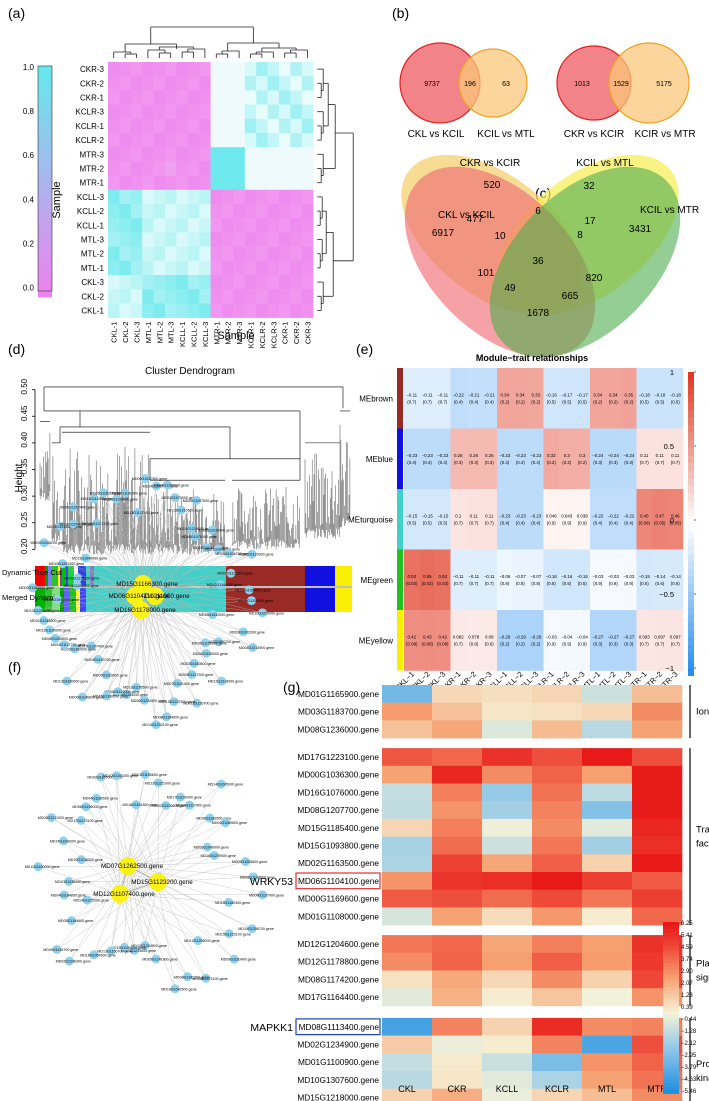 The height and width of the screenshot is (1101, 709). Describe the element at coordinates (251, 335) in the screenshot. I see `column-label: KCLR-1` at that location.